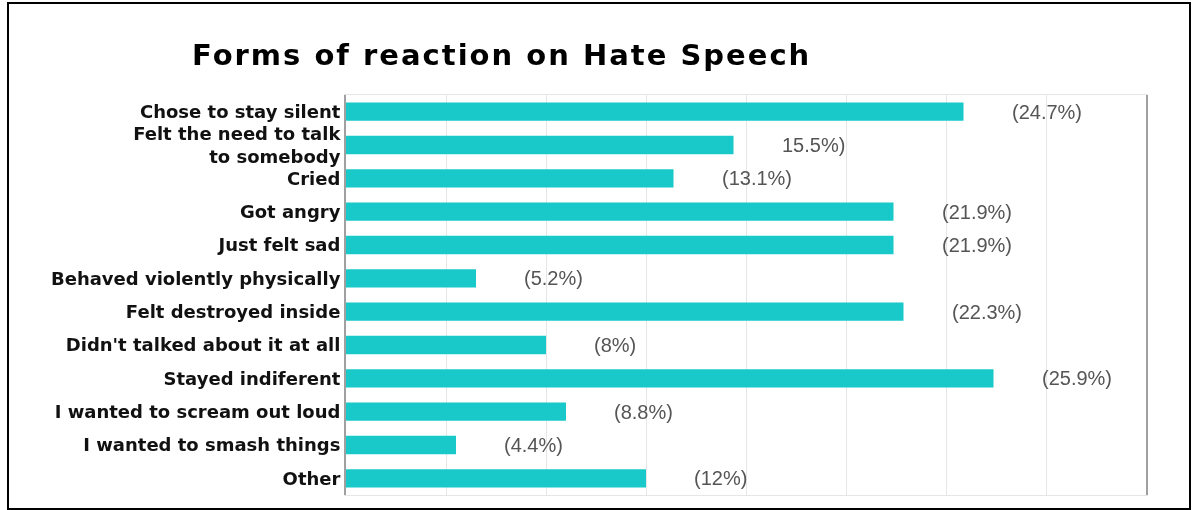  I want to click on y-tick-label: Just felt sad, so click(278, 245).